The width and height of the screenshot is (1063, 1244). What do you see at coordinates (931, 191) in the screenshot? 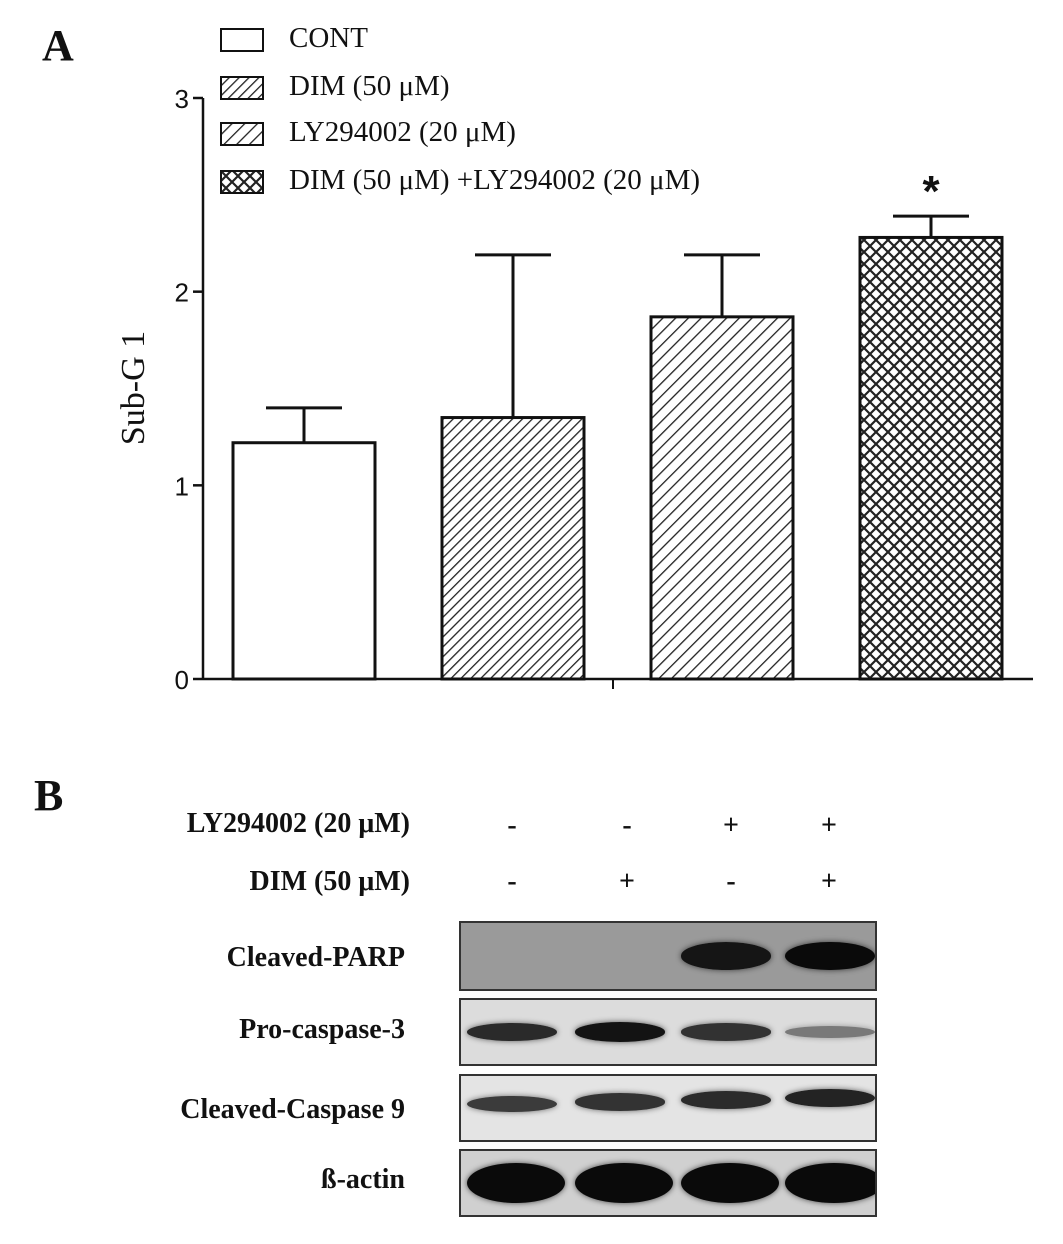
I see `significance-marker: *` at bounding box center [931, 191].